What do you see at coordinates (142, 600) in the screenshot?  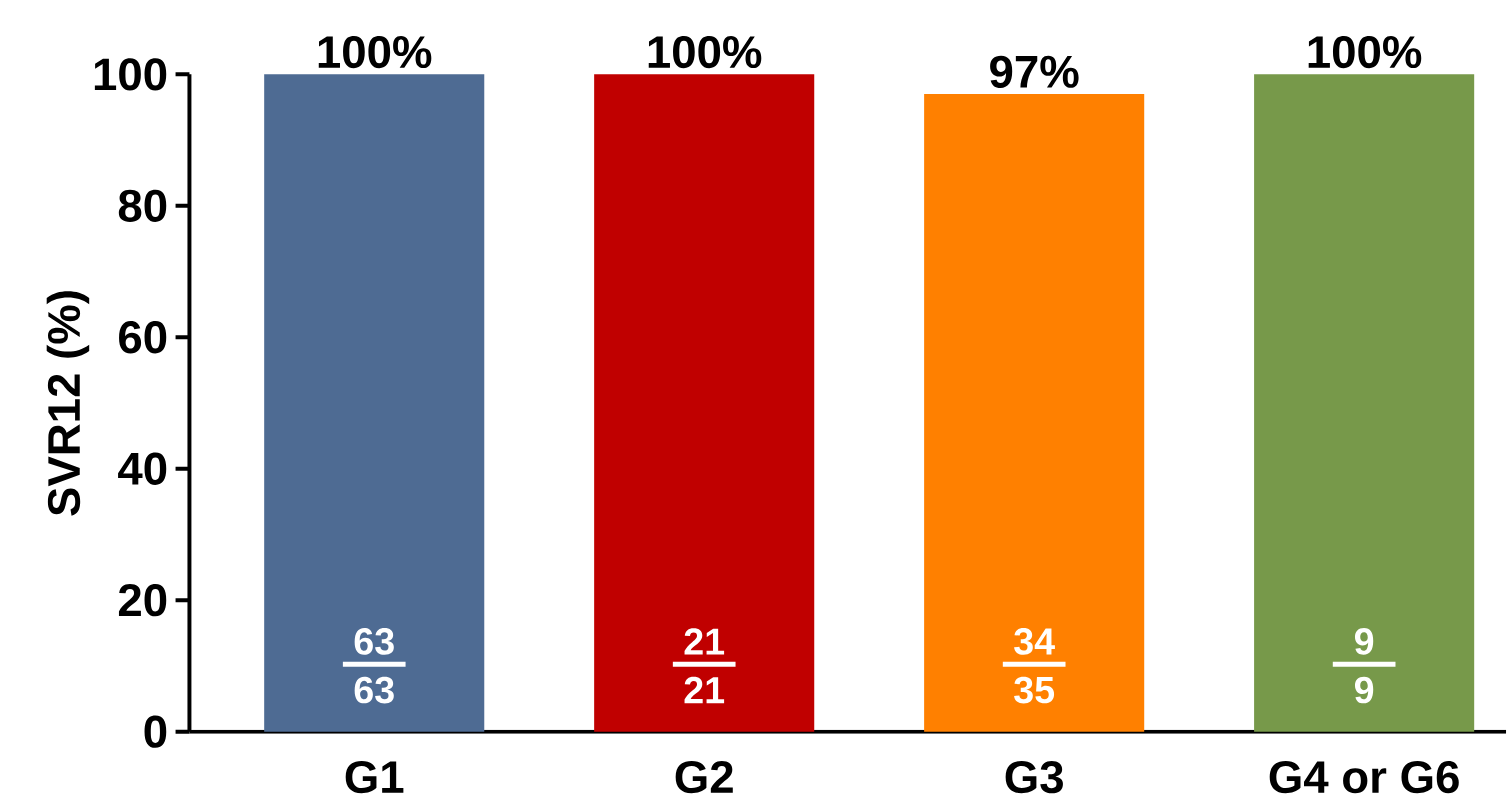 I see `y-tick-label: 20` at bounding box center [142, 600].